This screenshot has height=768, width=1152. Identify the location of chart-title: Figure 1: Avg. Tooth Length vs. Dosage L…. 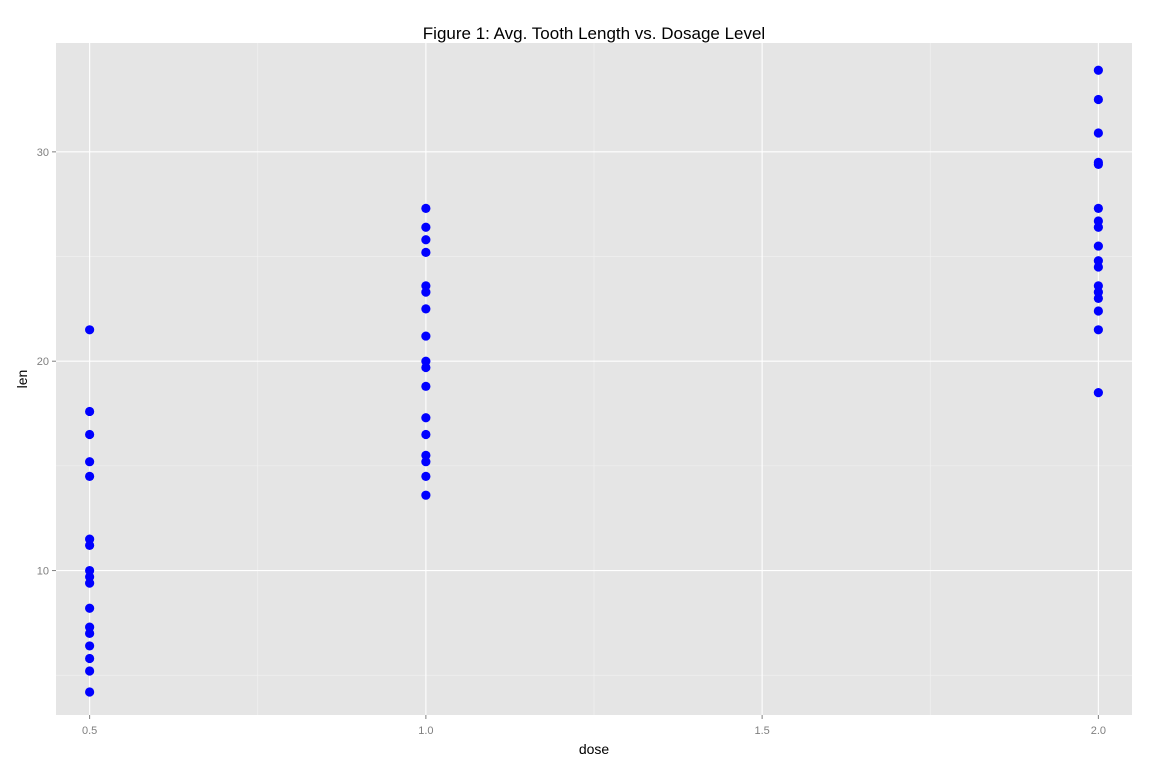
(594, 33).